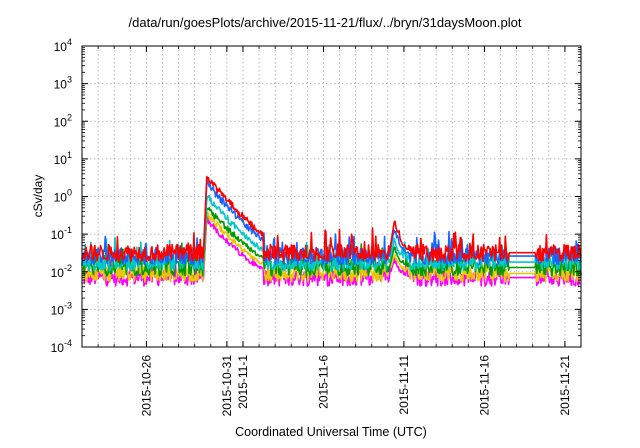  I want to click on y-tick-label: 10⁻³, so click(61, 308).